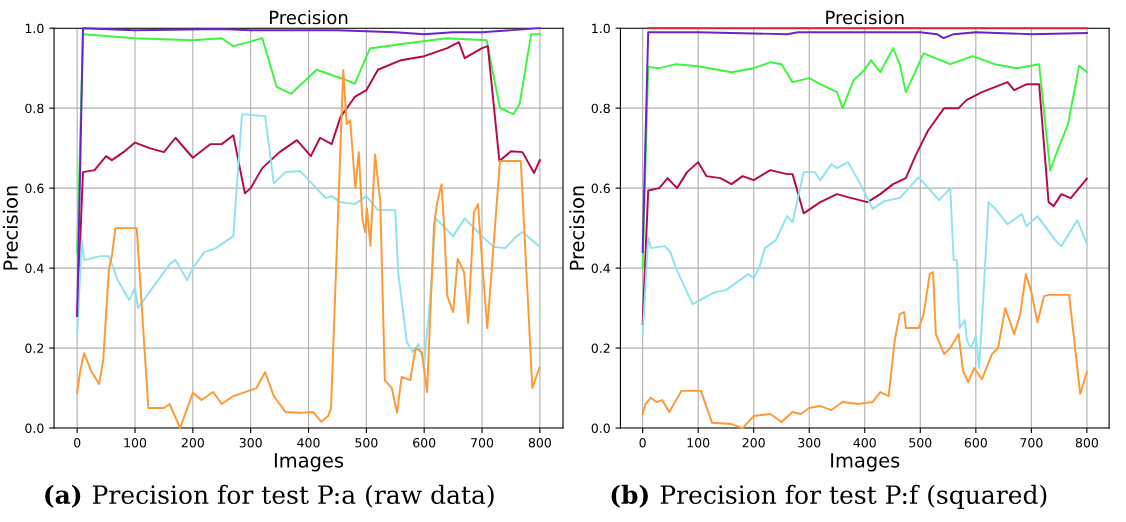 Image resolution: width=1126 pixels, height=522 pixels. I want to click on text: (a), so click(63, 496).